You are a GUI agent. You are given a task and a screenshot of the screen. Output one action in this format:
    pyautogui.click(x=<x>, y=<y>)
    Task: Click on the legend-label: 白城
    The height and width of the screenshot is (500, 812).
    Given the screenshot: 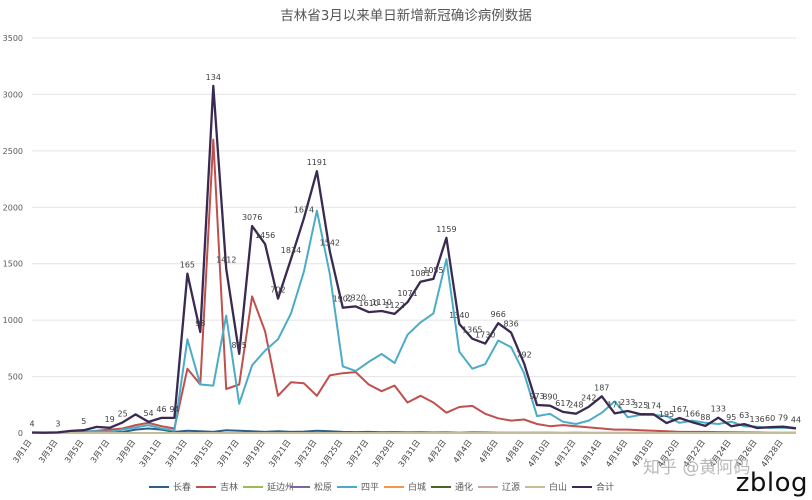 What is the action you would take?
    pyautogui.click(x=417, y=487)
    